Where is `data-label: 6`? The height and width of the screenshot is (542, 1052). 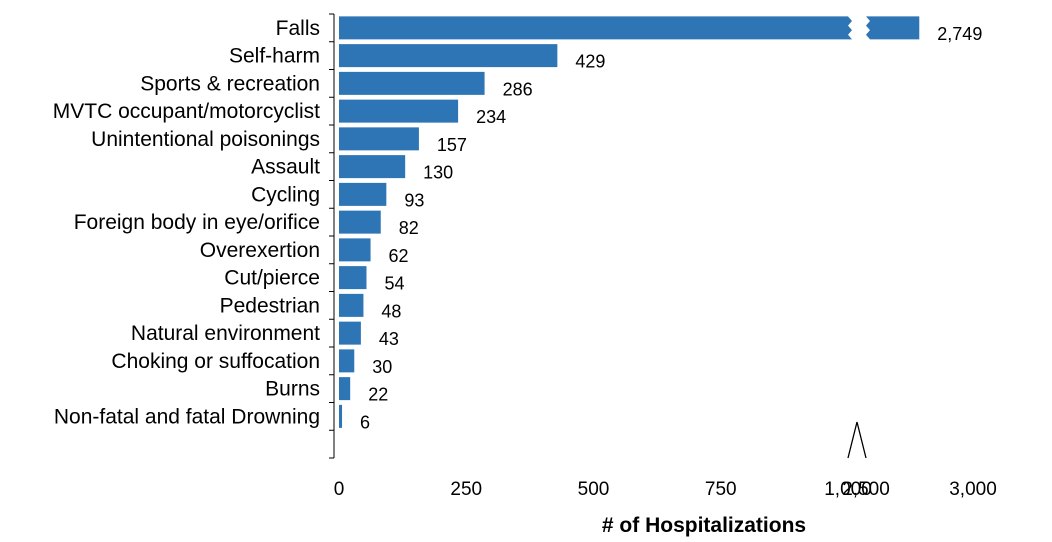 data-label: 6 is located at coordinates (365, 422).